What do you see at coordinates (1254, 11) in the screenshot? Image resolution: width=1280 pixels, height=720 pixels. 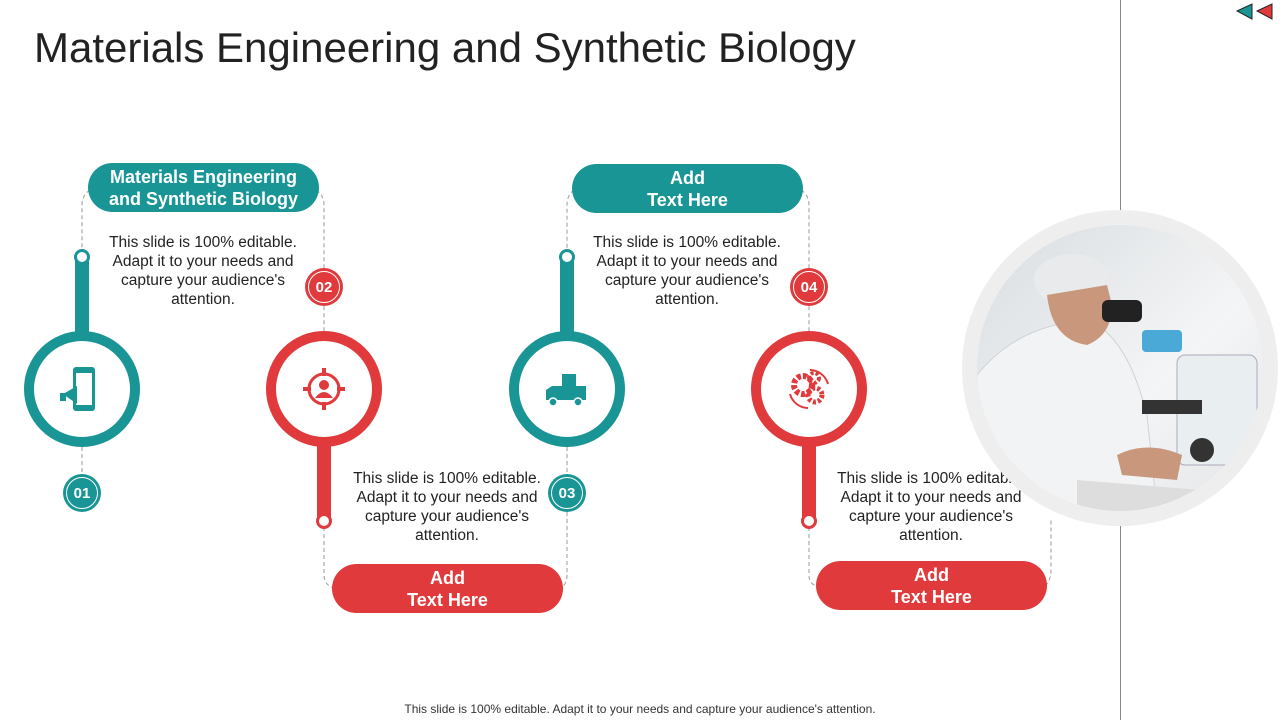 I see `slide-nav` at bounding box center [1254, 11].